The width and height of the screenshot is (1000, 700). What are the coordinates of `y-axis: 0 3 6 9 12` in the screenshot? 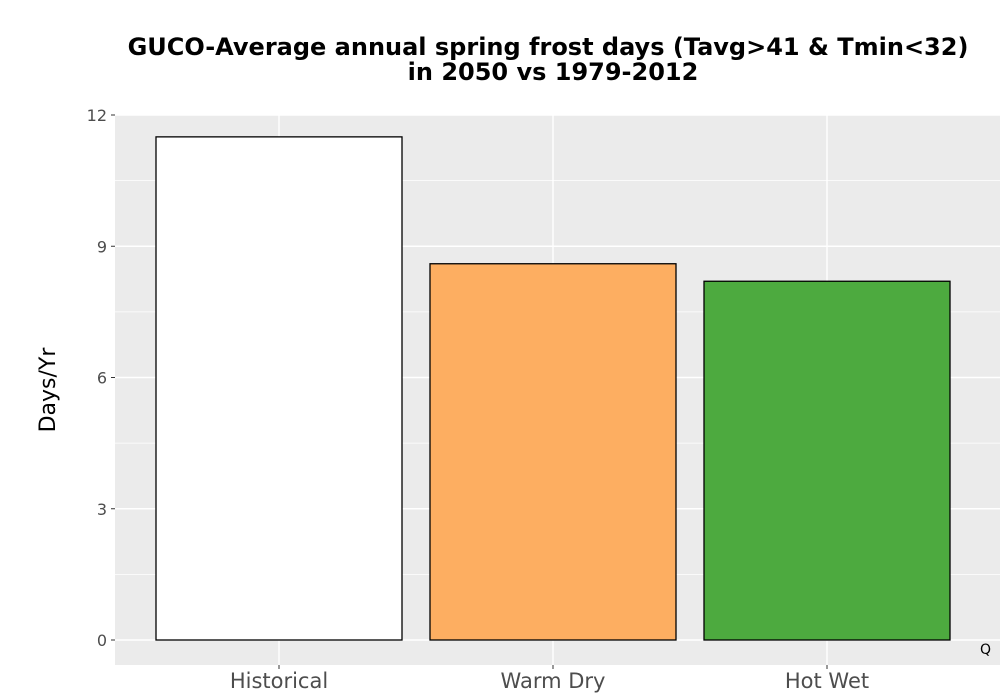 It's located at (101, 378).